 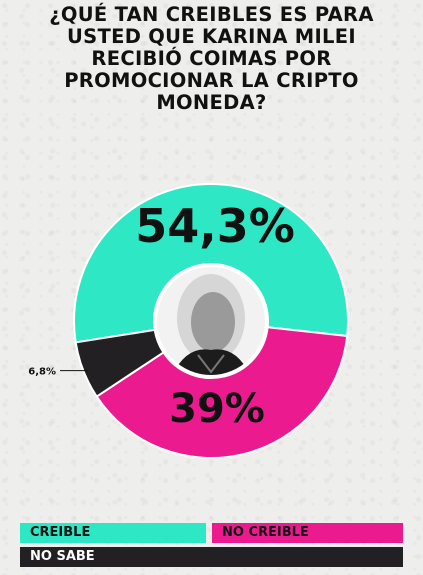 What do you see at coordinates (42, 372) in the screenshot?
I see `label-no-sabe: 6,8%` at bounding box center [42, 372].